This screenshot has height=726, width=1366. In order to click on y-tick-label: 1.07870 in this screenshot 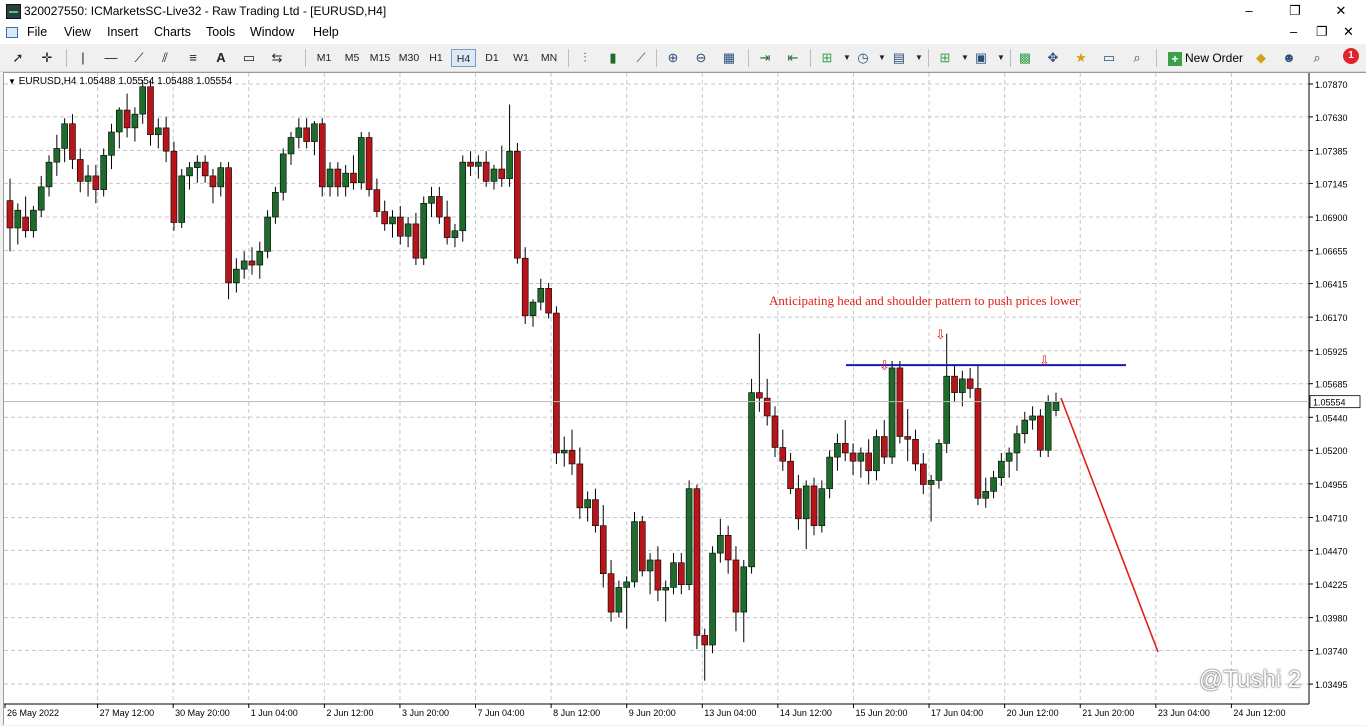, I will do `click(1331, 85)`.